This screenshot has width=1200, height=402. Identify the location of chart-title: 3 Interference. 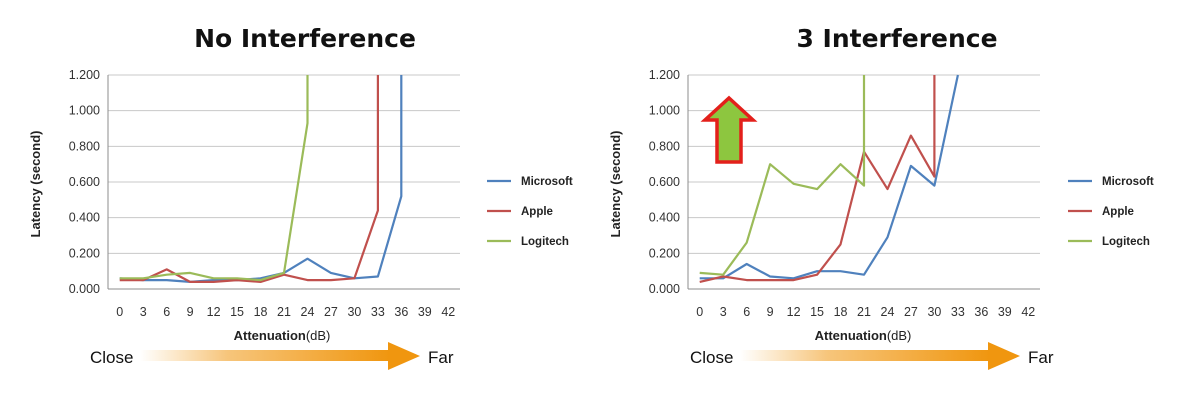
(896, 38).